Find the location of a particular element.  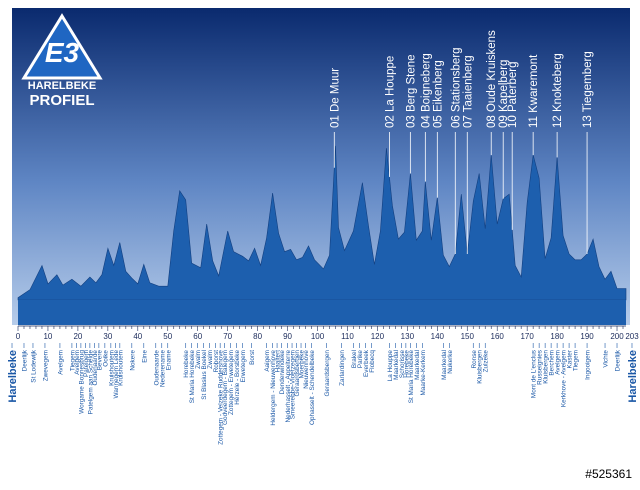

axis-tick-label: 180 is located at coordinates (557, 336).